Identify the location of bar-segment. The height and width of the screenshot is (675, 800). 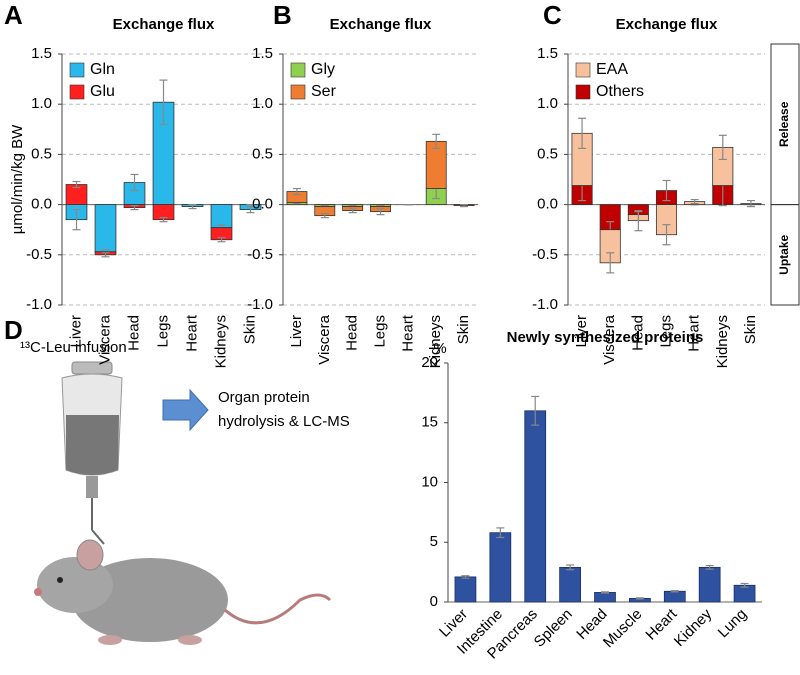
(105, 228).